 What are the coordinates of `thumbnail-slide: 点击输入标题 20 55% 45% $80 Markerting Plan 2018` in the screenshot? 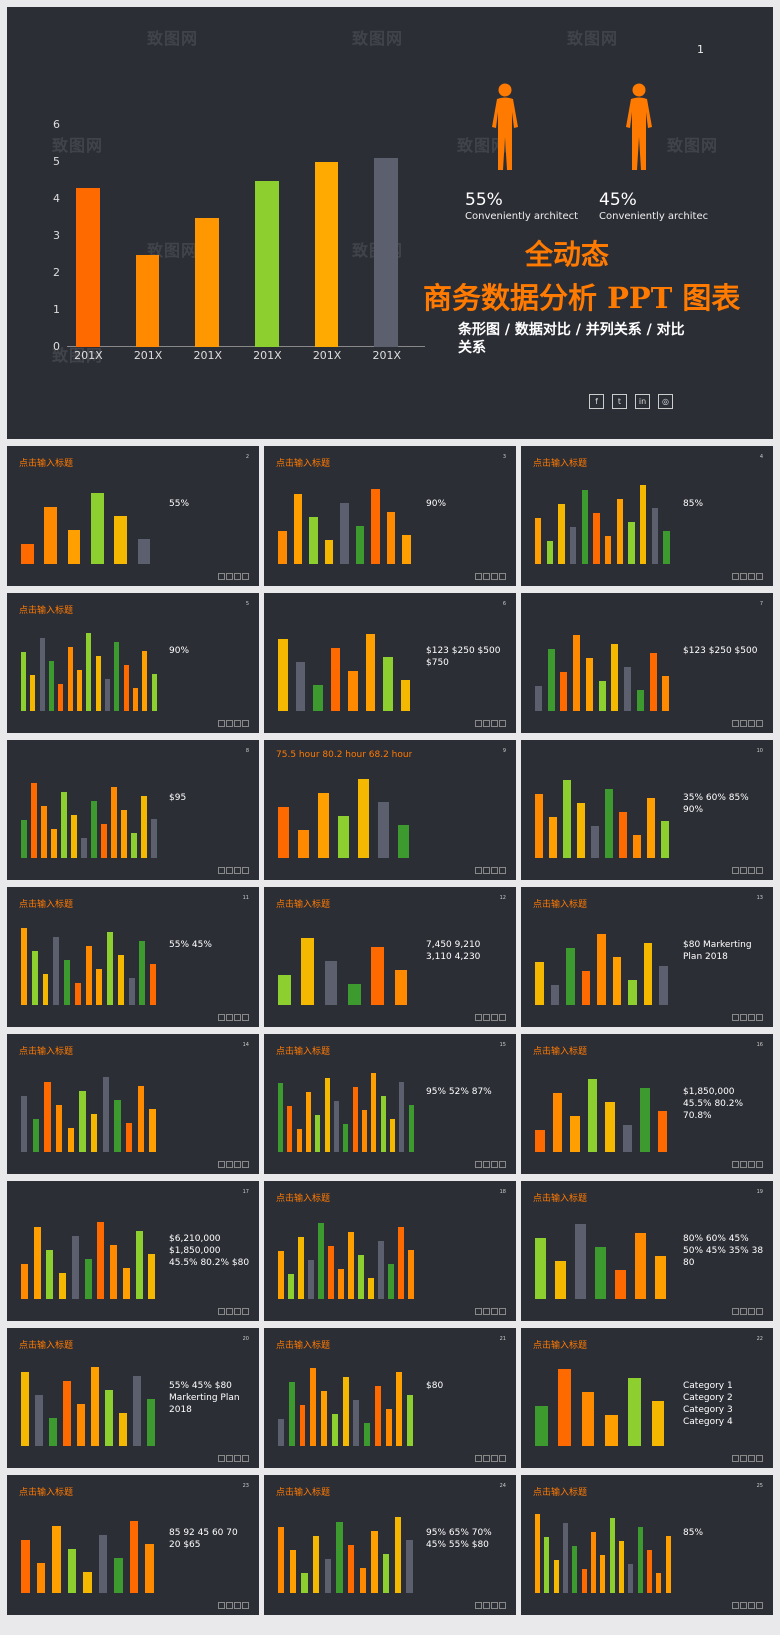 It's located at (133, 1398).